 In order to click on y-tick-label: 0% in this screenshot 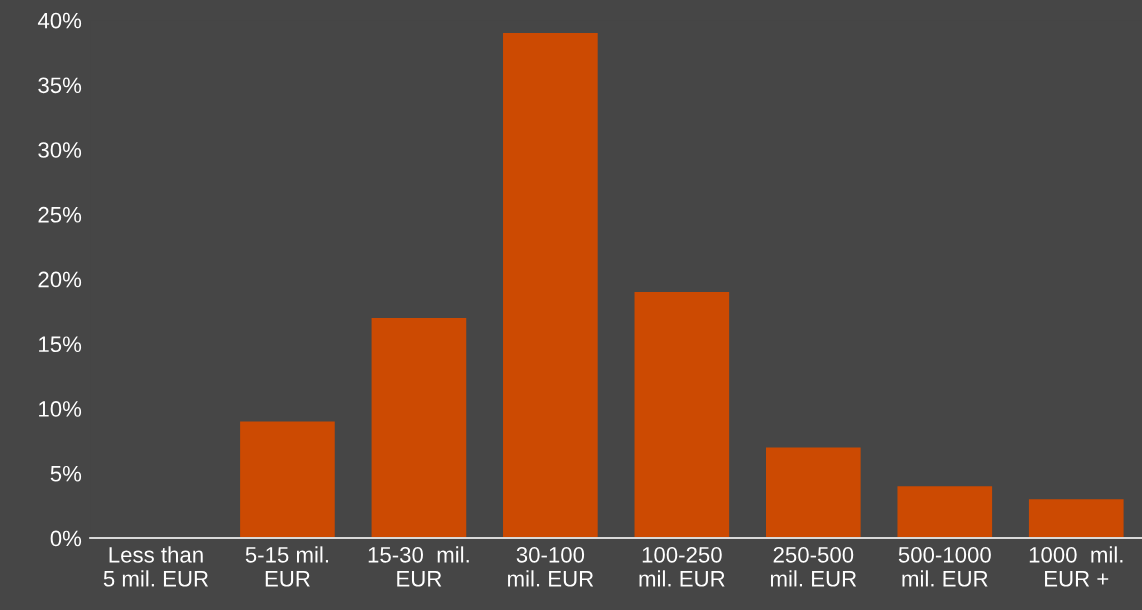, I will do `click(66, 538)`.